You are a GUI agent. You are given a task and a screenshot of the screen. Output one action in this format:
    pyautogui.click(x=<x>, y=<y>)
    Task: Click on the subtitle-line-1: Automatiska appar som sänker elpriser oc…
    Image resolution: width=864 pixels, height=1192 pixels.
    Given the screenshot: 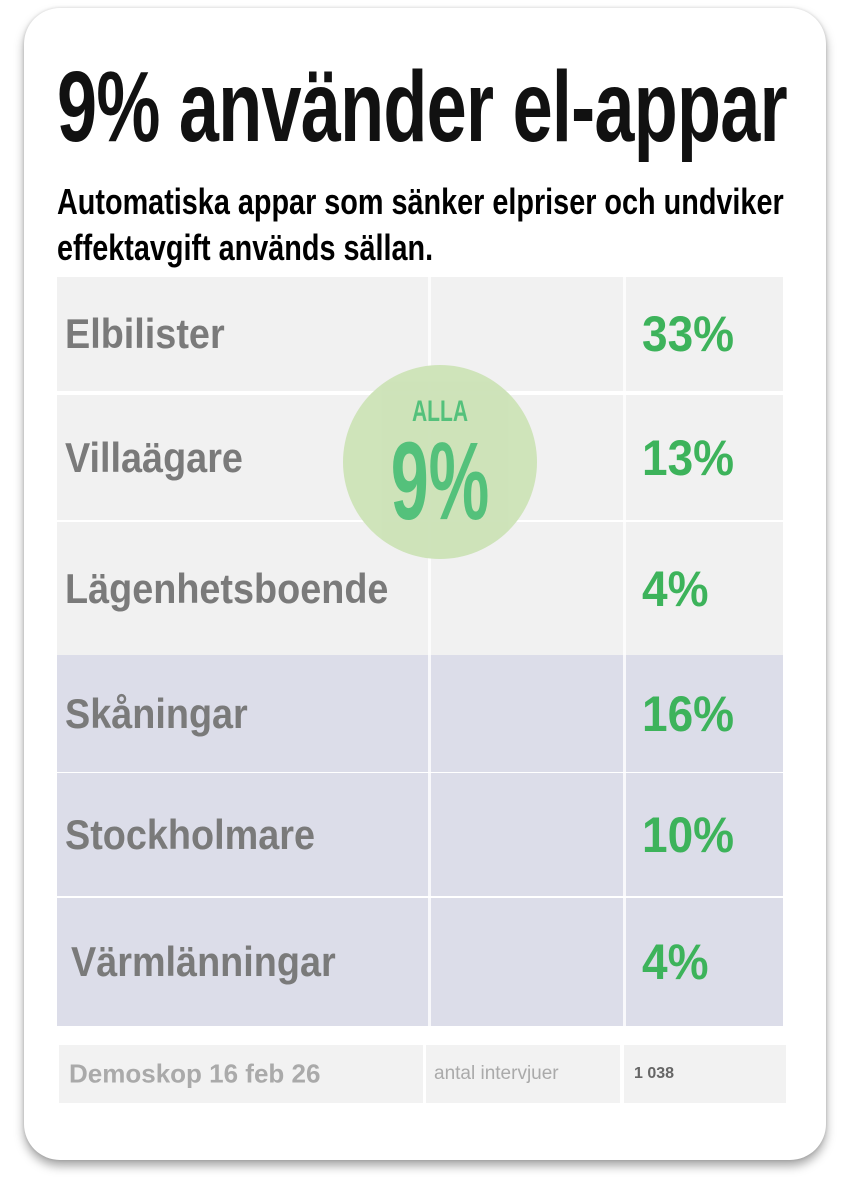 What is the action you would take?
    pyautogui.click(x=420, y=201)
    